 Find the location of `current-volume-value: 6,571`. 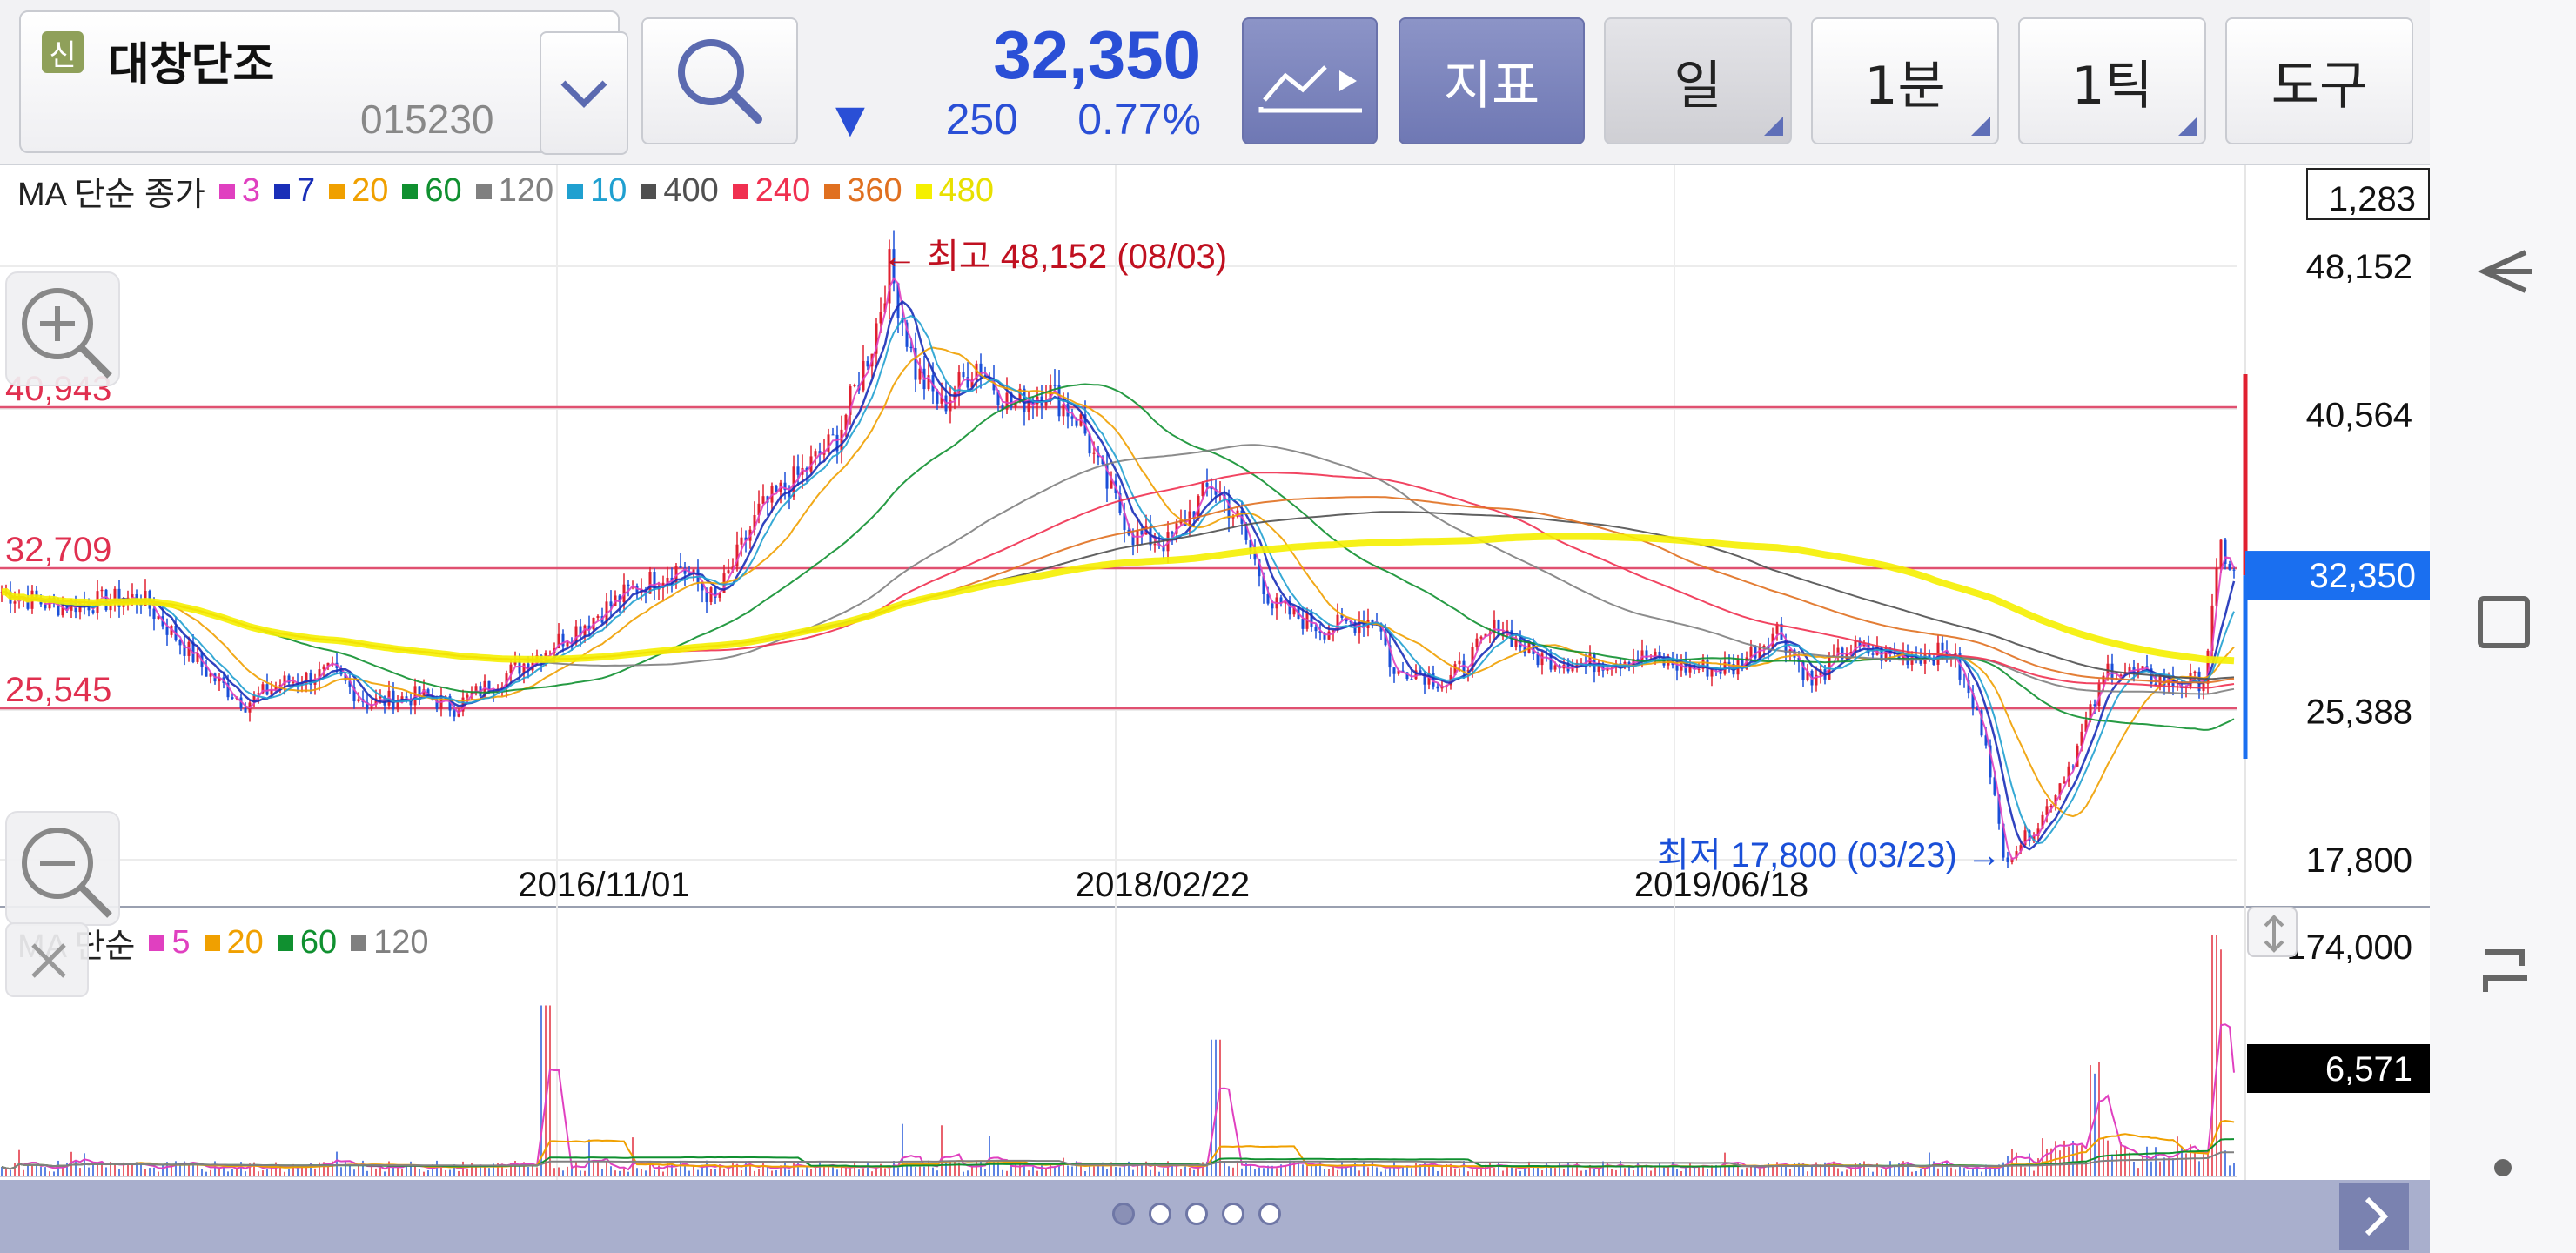

current-volume-value: 6,571 is located at coordinates (2368, 1069).